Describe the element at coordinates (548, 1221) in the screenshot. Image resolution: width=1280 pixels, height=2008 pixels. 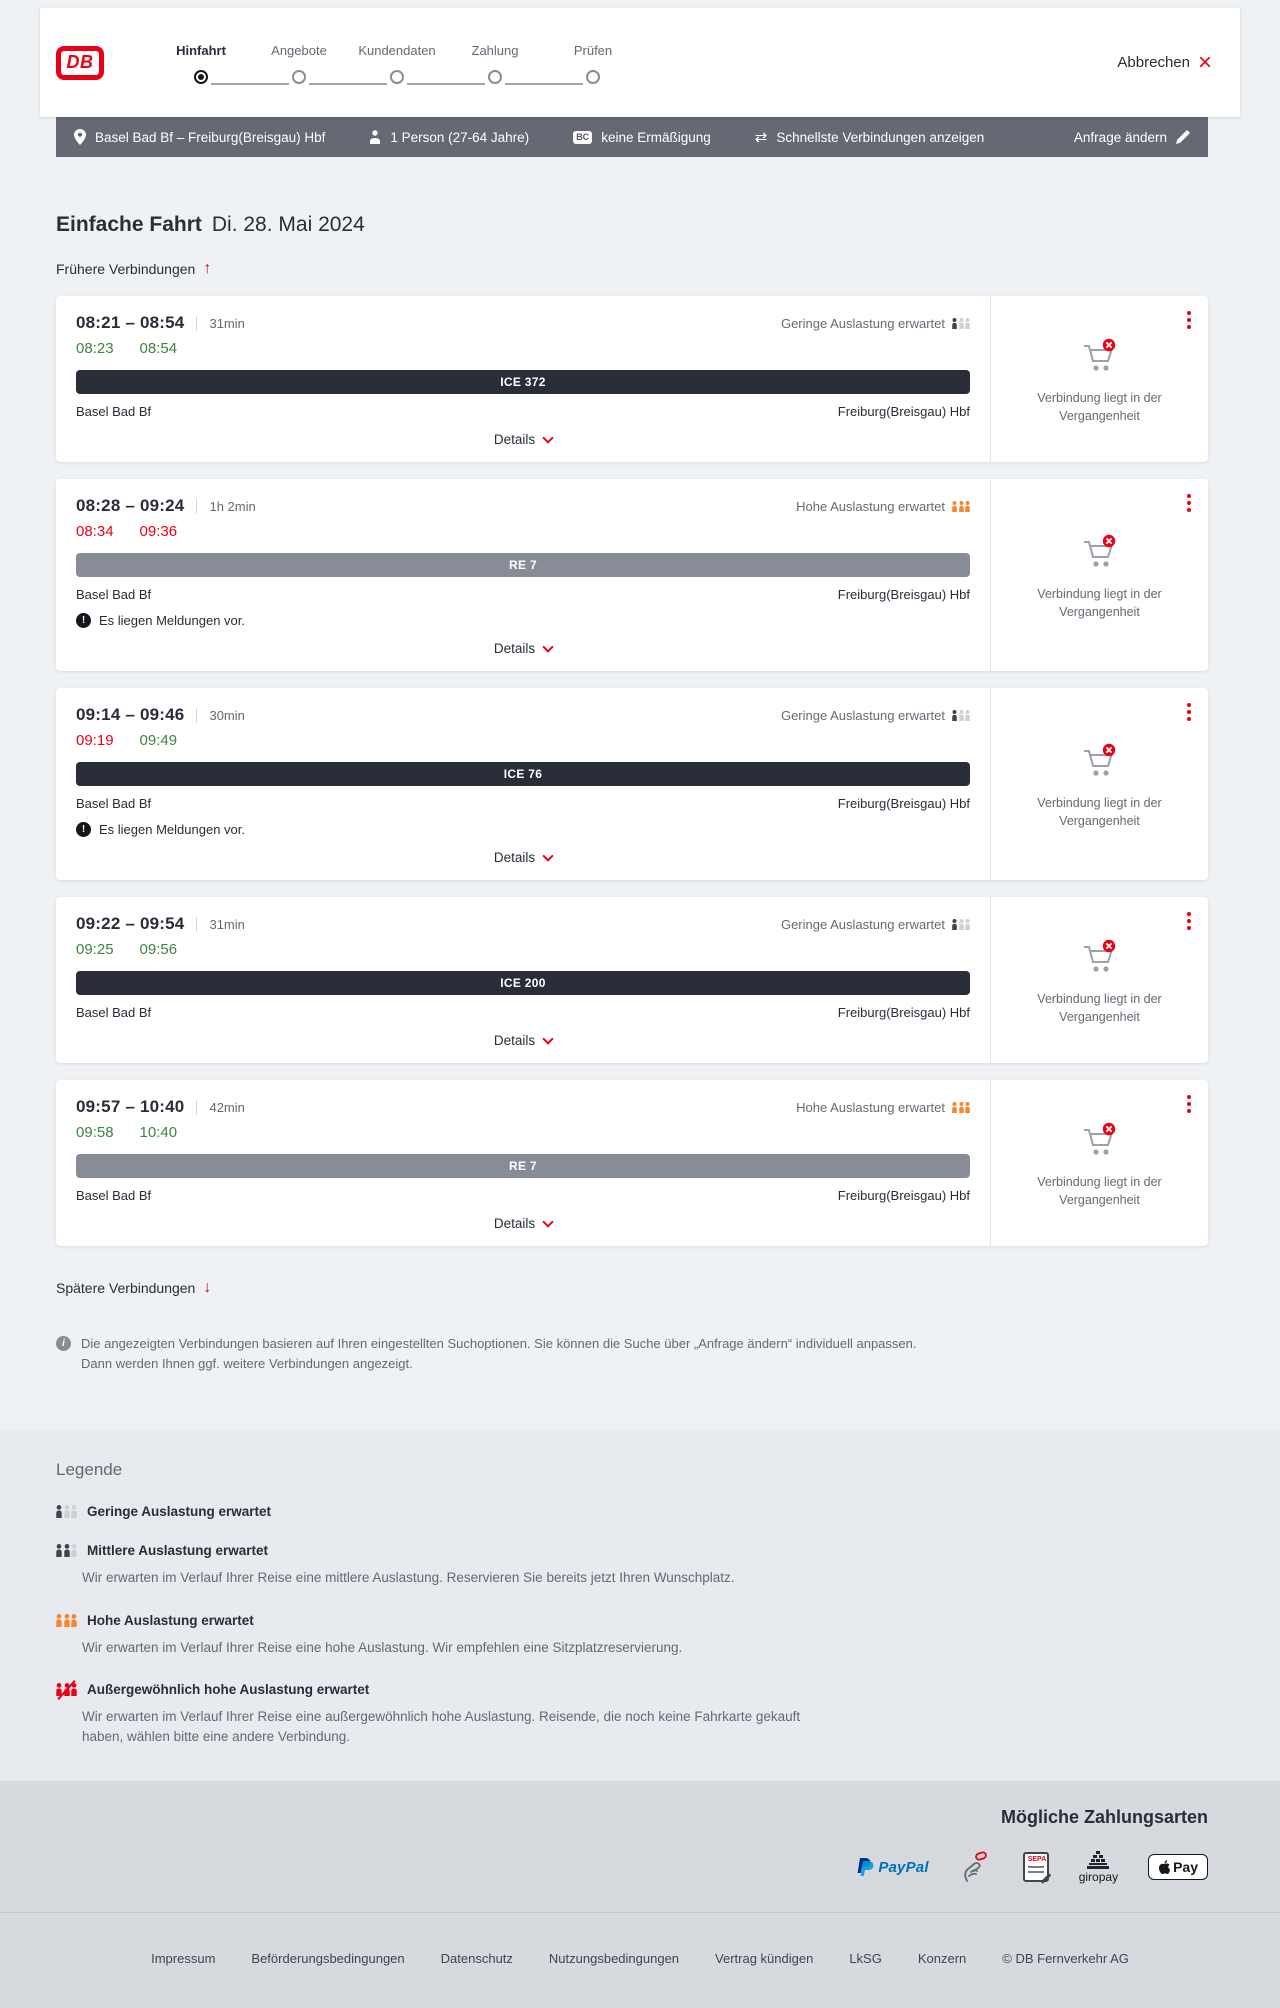
I see `chevron-down-icon` at that location.